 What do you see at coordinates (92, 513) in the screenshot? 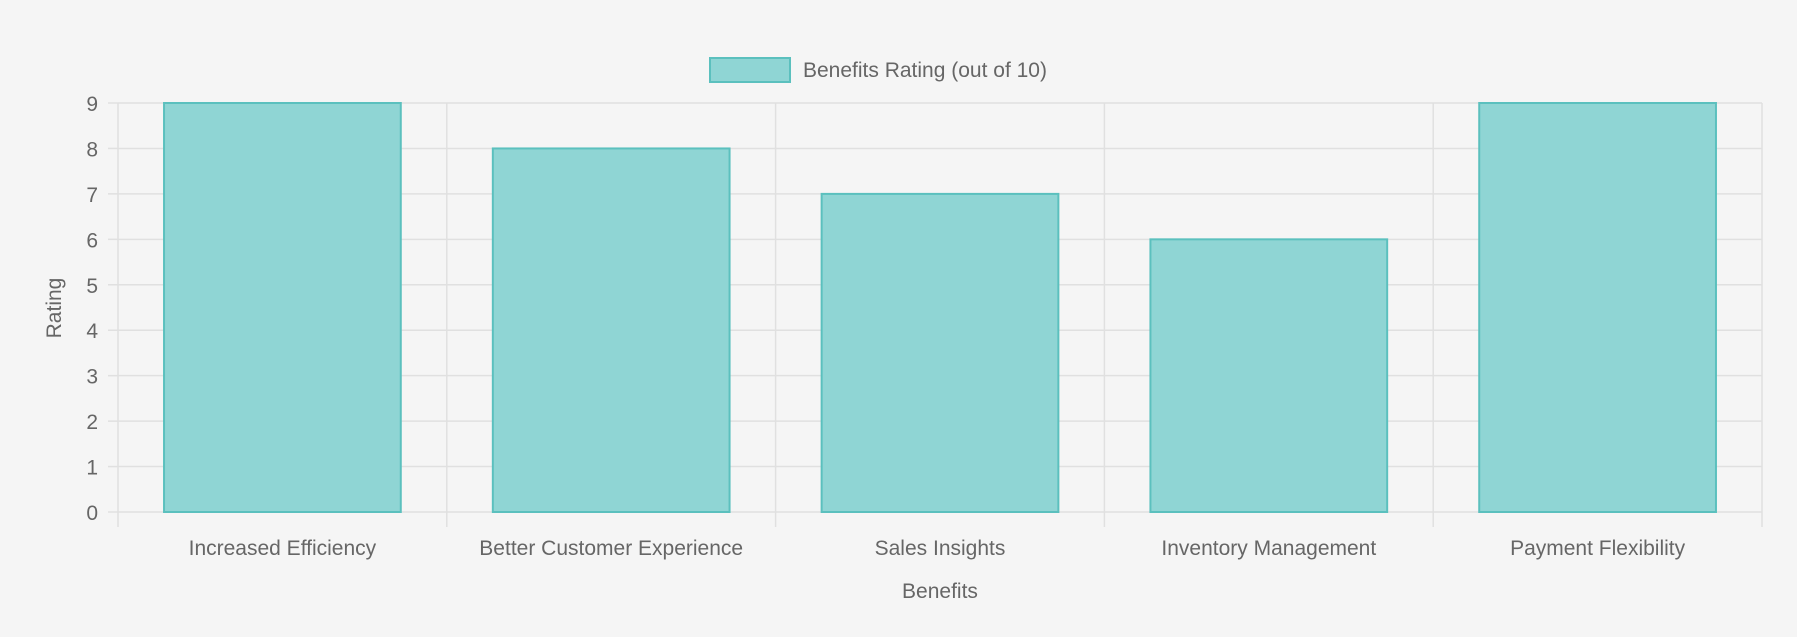
I see `y-tick-label: 0` at bounding box center [92, 513].